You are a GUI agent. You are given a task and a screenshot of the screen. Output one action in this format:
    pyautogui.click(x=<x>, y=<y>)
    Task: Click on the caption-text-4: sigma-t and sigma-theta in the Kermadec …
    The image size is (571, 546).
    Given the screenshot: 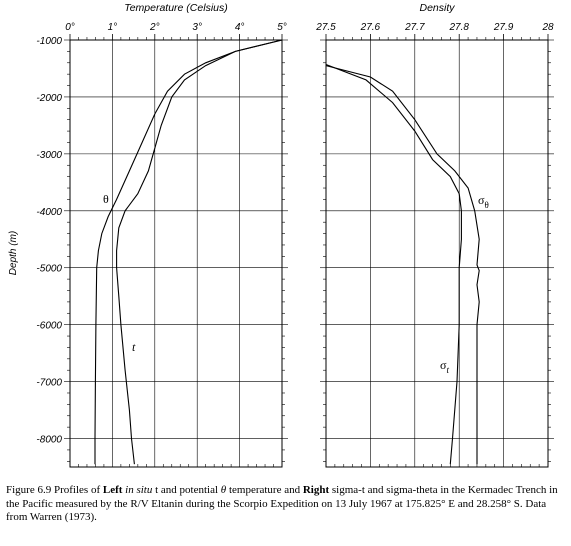 What is the action you would take?
    pyautogui.click(x=282, y=503)
    